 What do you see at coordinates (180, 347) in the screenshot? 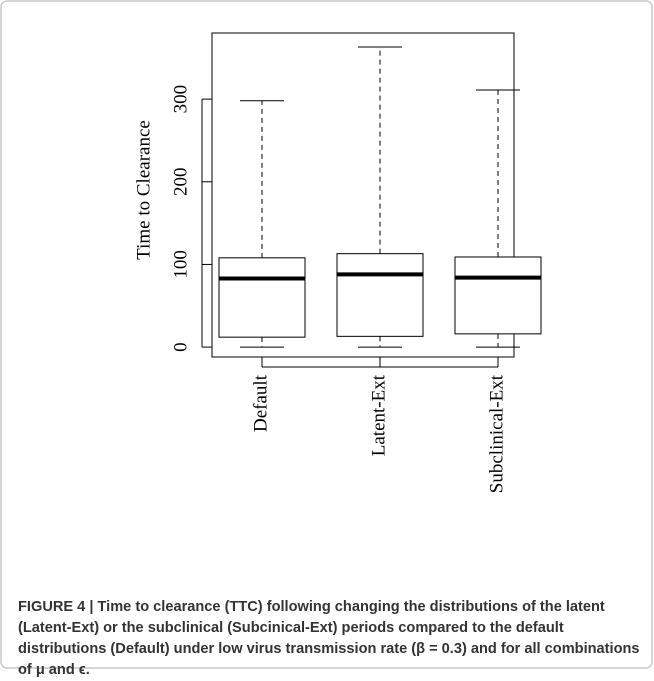
I see `y-tick-label: 0` at bounding box center [180, 347].